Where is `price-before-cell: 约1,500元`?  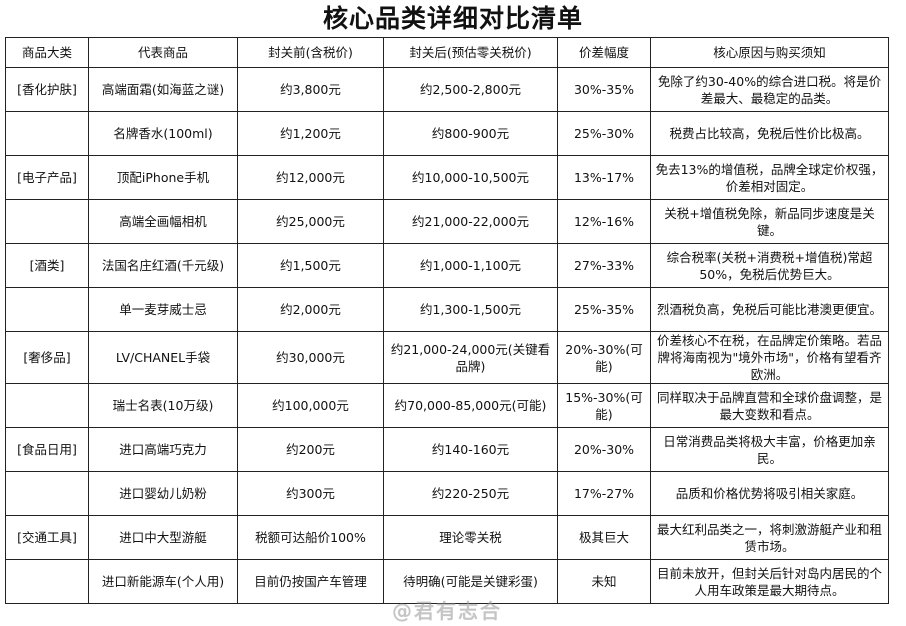
price-before-cell: 约1,500元 is located at coordinates (310, 265).